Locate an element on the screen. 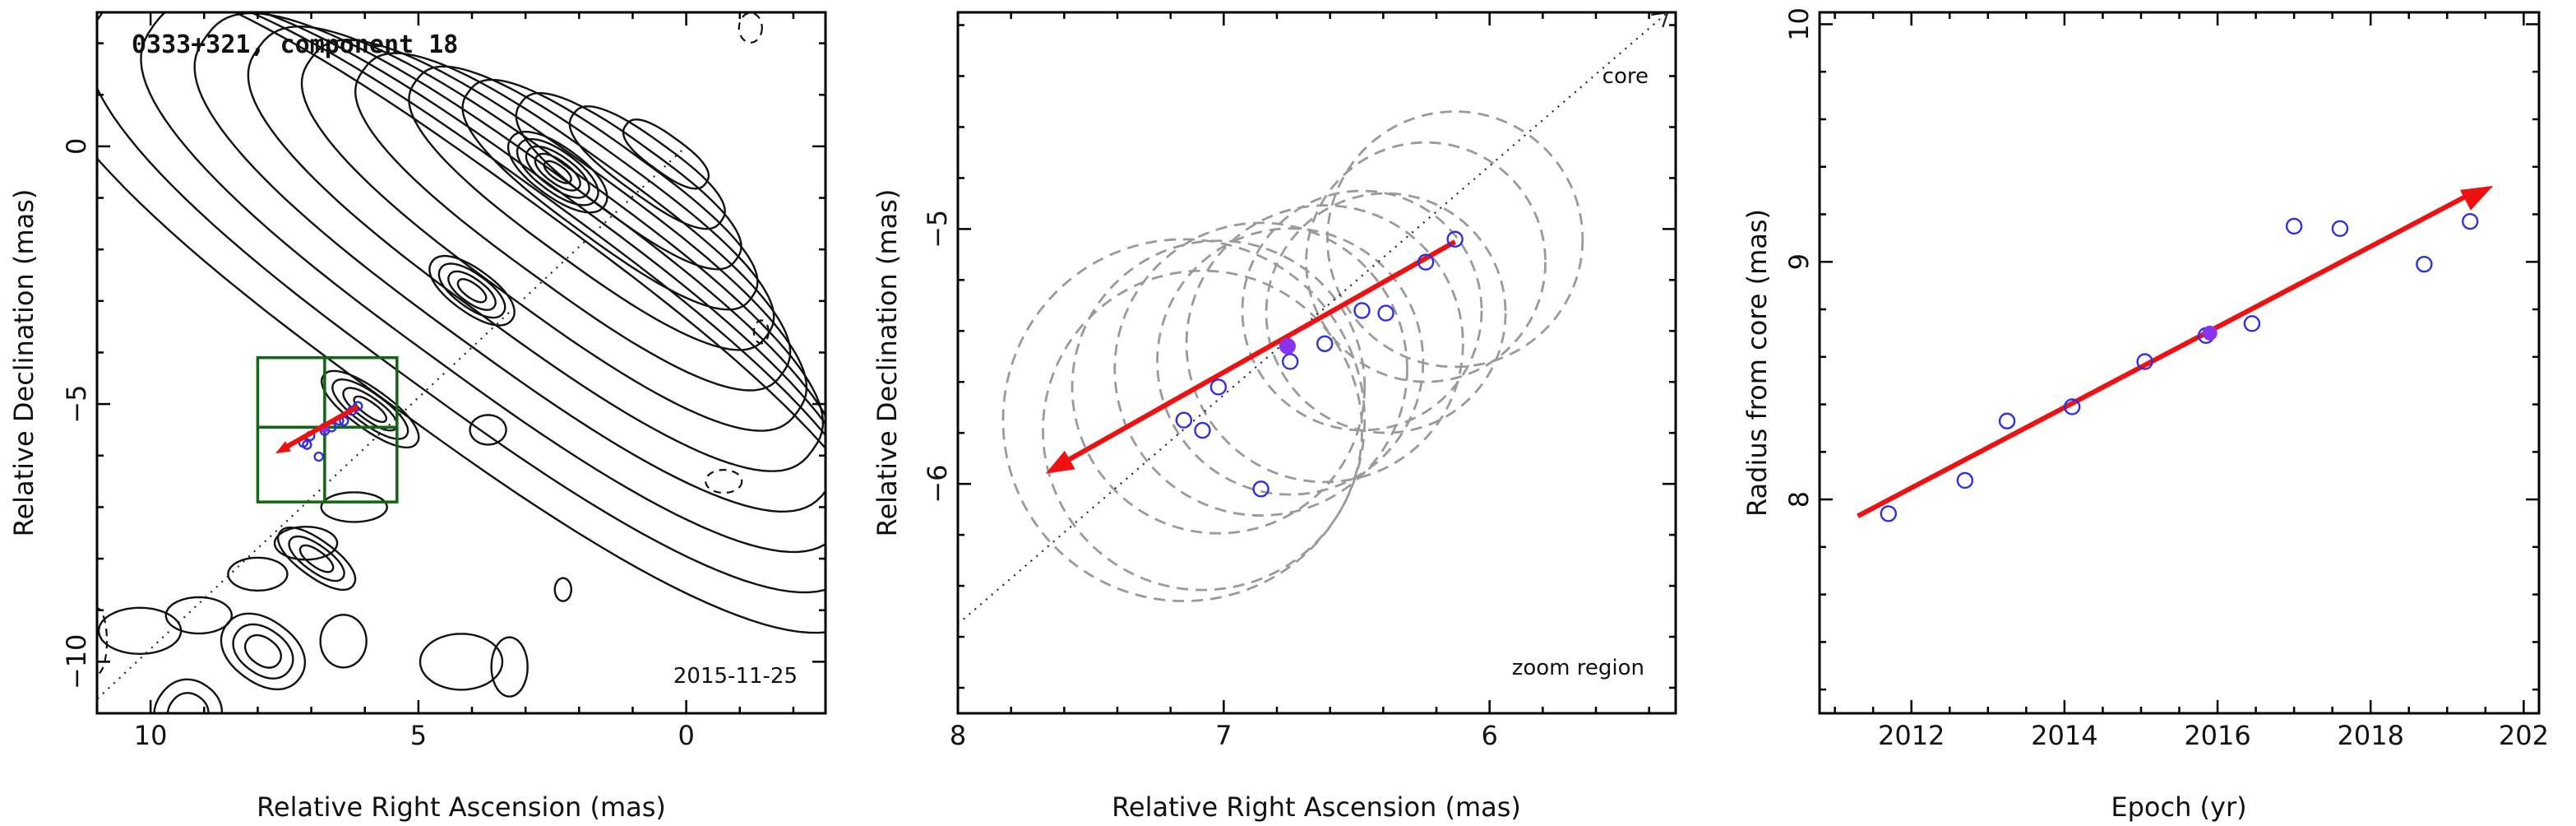 The height and width of the screenshot is (826, 2576). zoom-track-shaft is located at coordinates (1256, 354).